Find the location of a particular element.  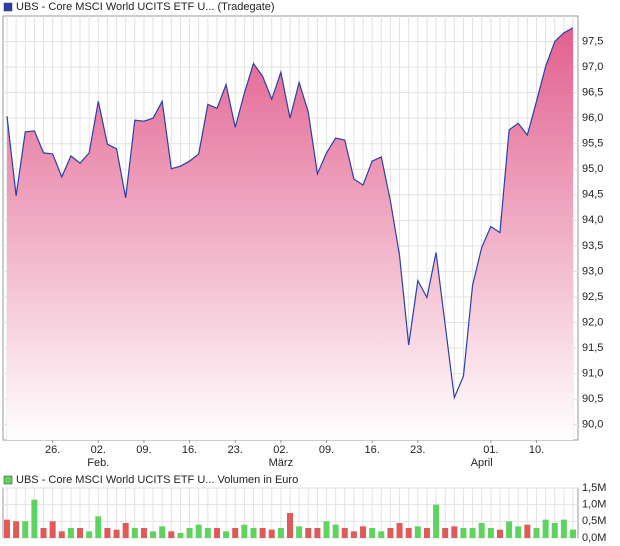

x-tick-label: 23. is located at coordinates (417, 450).